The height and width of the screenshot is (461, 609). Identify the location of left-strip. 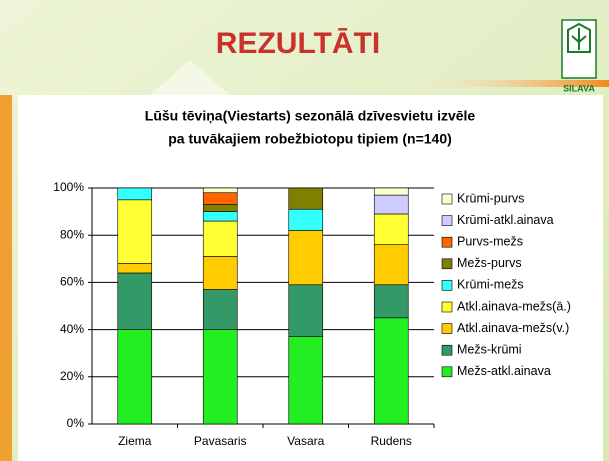
(6, 278).